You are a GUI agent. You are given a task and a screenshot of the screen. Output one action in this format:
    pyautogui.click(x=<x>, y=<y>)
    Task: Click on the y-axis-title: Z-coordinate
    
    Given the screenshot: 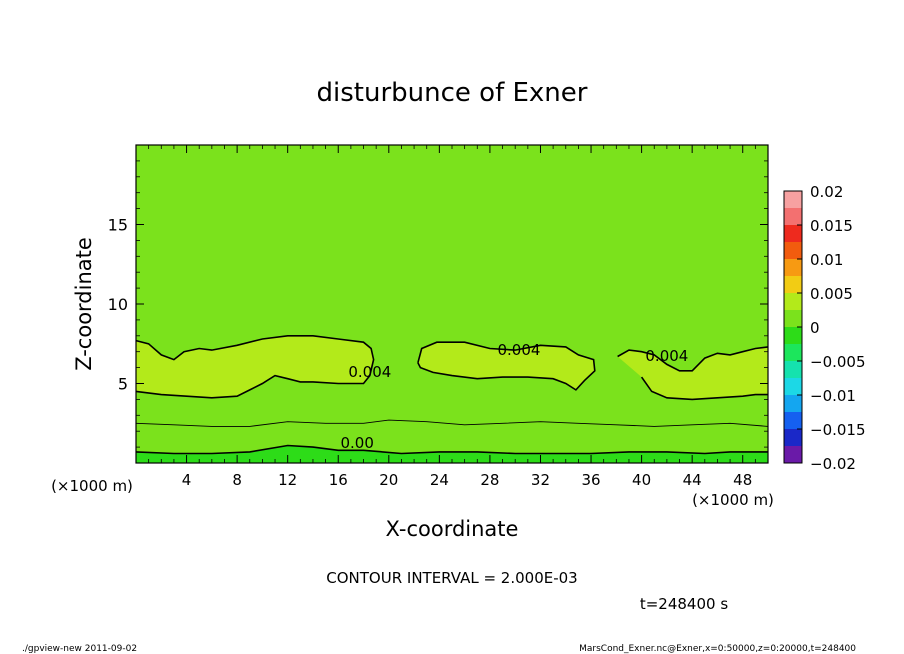 What is the action you would take?
    pyautogui.click(x=84, y=304)
    